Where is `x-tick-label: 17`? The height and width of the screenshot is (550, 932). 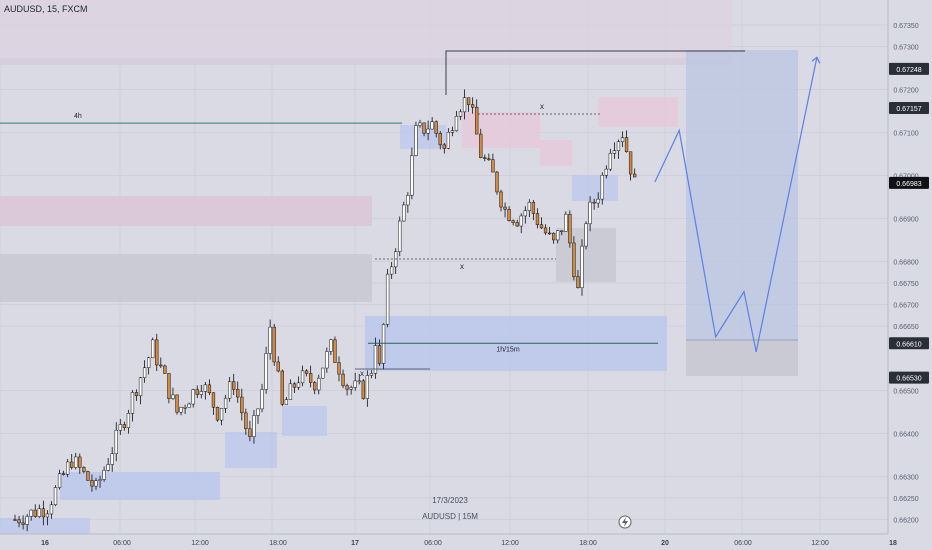
x-tick-label: 17 is located at coordinates (355, 543).